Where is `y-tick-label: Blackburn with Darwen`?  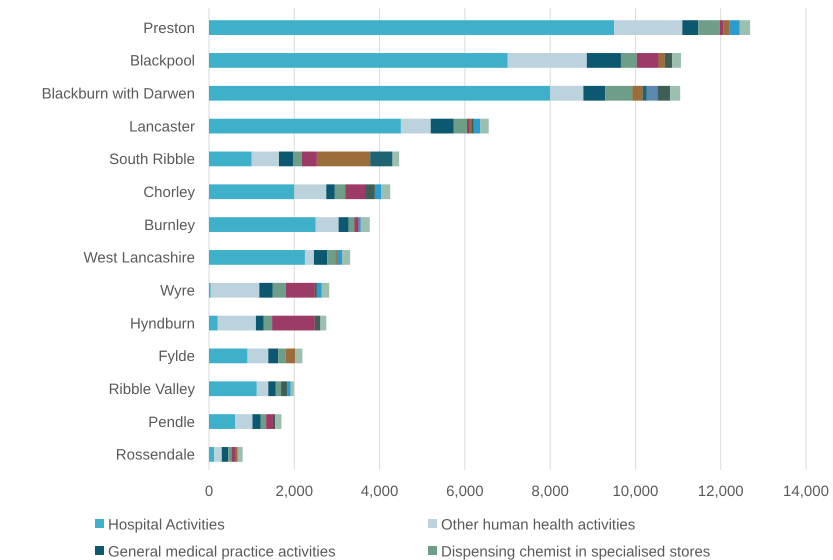
y-tick-label: Blackburn with Darwen is located at coordinates (118, 94).